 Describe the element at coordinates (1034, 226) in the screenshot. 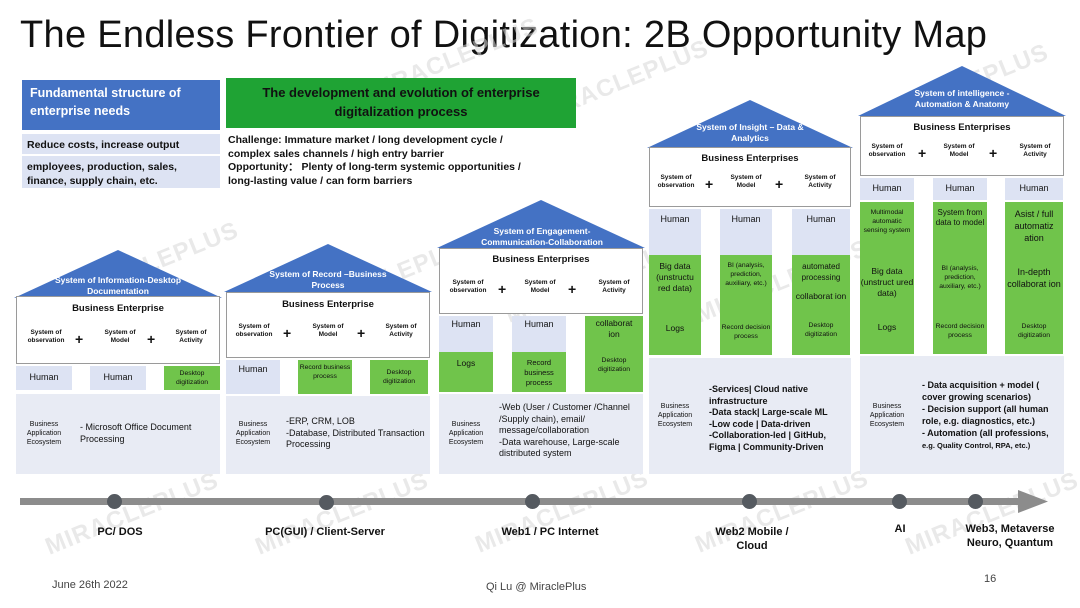

I see `automatization-label: Asist / full automatiz ation` at that location.